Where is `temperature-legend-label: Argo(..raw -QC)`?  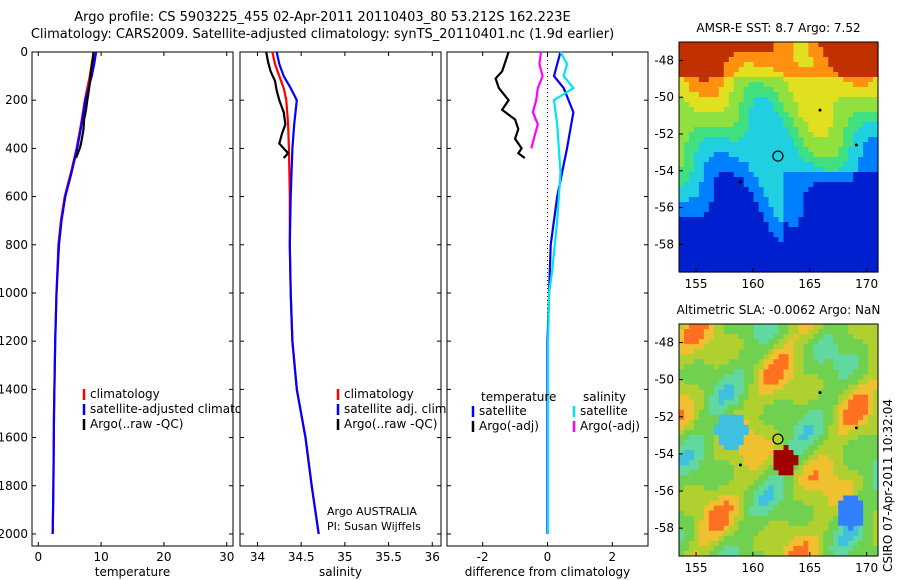
temperature-legend-label: Argo(..raw -QC) is located at coordinates (136, 424).